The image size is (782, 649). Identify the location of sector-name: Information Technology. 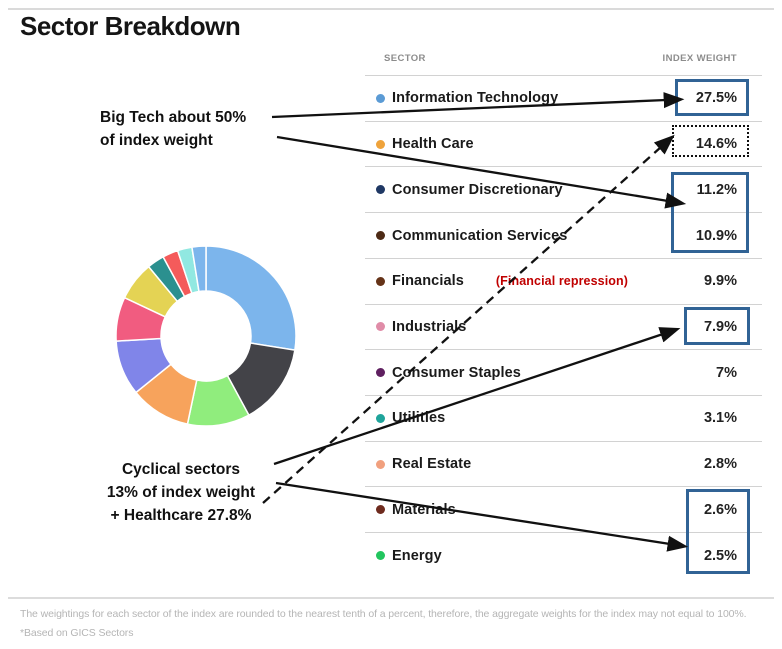
(475, 98).